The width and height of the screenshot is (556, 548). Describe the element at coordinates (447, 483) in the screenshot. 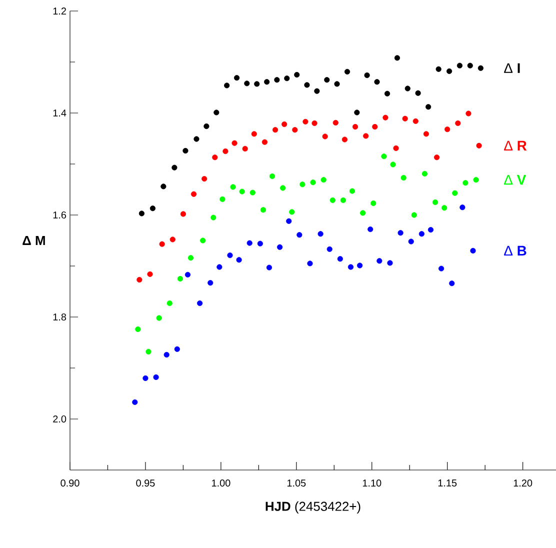

I see `x-tick-label: 1.15` at that location.